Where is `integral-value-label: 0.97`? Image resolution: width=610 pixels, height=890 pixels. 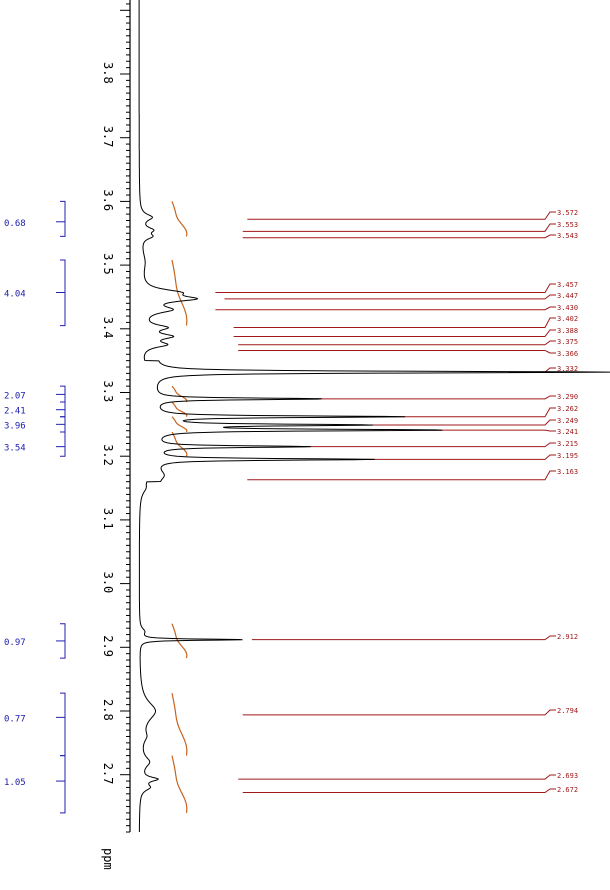 integral-value-label: 0.97 is located at coordinates (15, 643).